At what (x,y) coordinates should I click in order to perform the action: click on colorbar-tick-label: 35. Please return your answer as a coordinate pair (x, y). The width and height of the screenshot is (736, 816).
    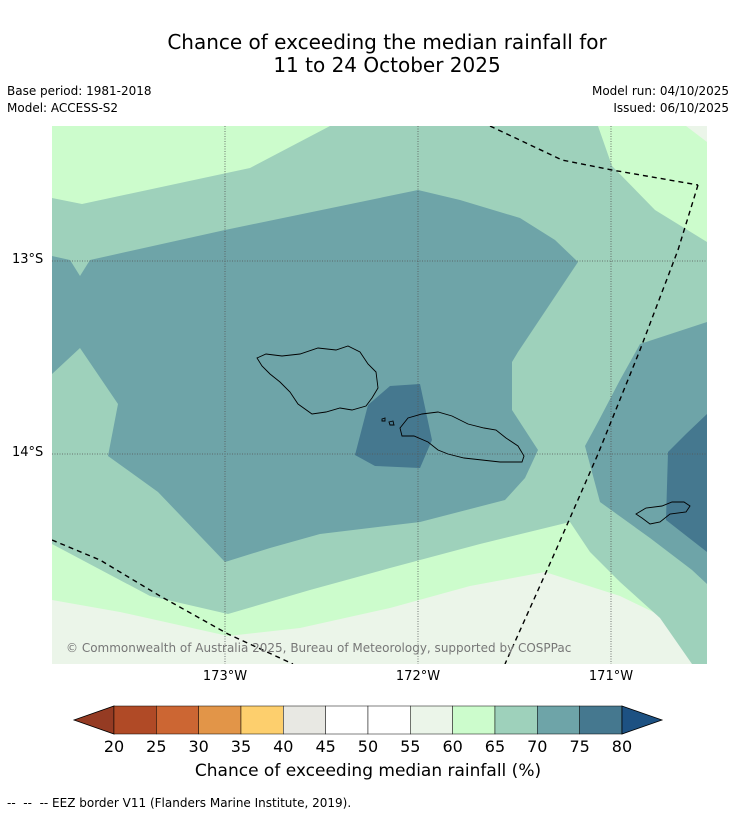
    Looking at the image, I should click on (241, 746).